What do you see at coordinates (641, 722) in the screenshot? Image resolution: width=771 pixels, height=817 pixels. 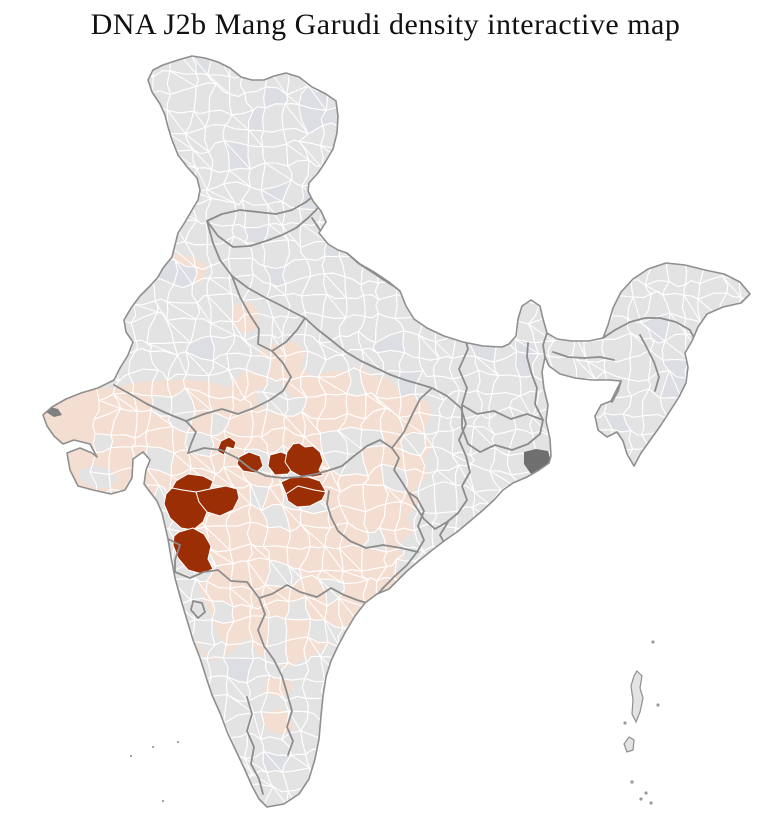 I see `andaman-nicobar-islands` at bounding box center [641, 722].